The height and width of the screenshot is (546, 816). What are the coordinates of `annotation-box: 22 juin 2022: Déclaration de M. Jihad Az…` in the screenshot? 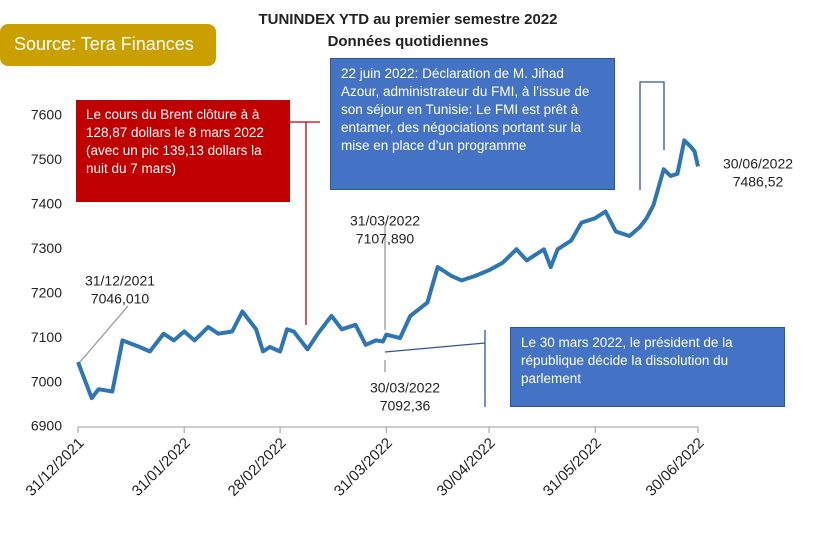 It's located at (472, 124).